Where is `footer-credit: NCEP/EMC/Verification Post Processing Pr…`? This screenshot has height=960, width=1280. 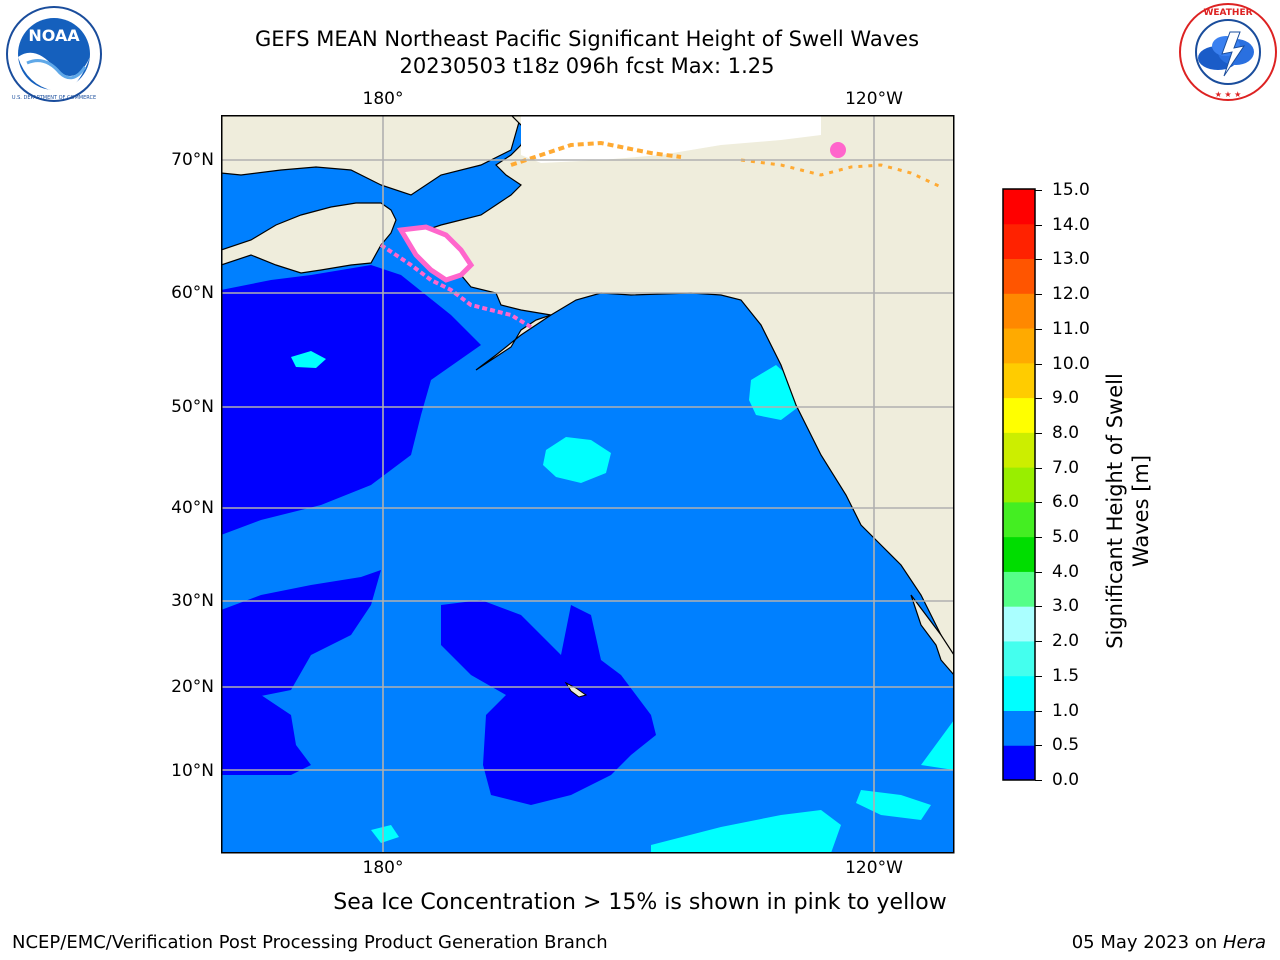
footer-credit: NCEP/EMC/Verification Post Processing Pr… is located at coordinates (310, 942).